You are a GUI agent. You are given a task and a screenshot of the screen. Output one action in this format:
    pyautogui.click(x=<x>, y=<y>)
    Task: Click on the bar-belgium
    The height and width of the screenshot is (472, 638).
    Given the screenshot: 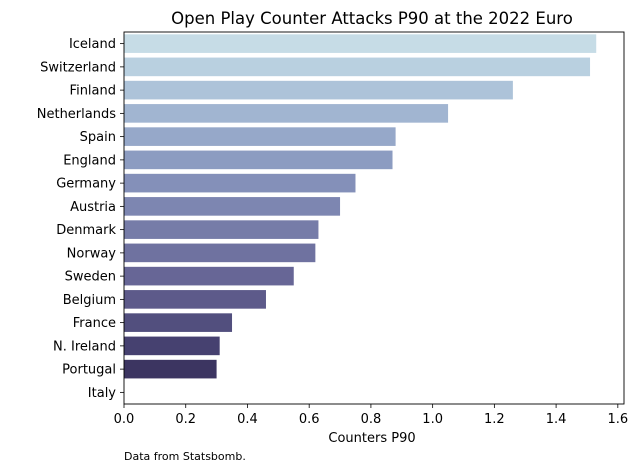 What is the action you would take?
    pyautogui.click(x=195, y=299)
    